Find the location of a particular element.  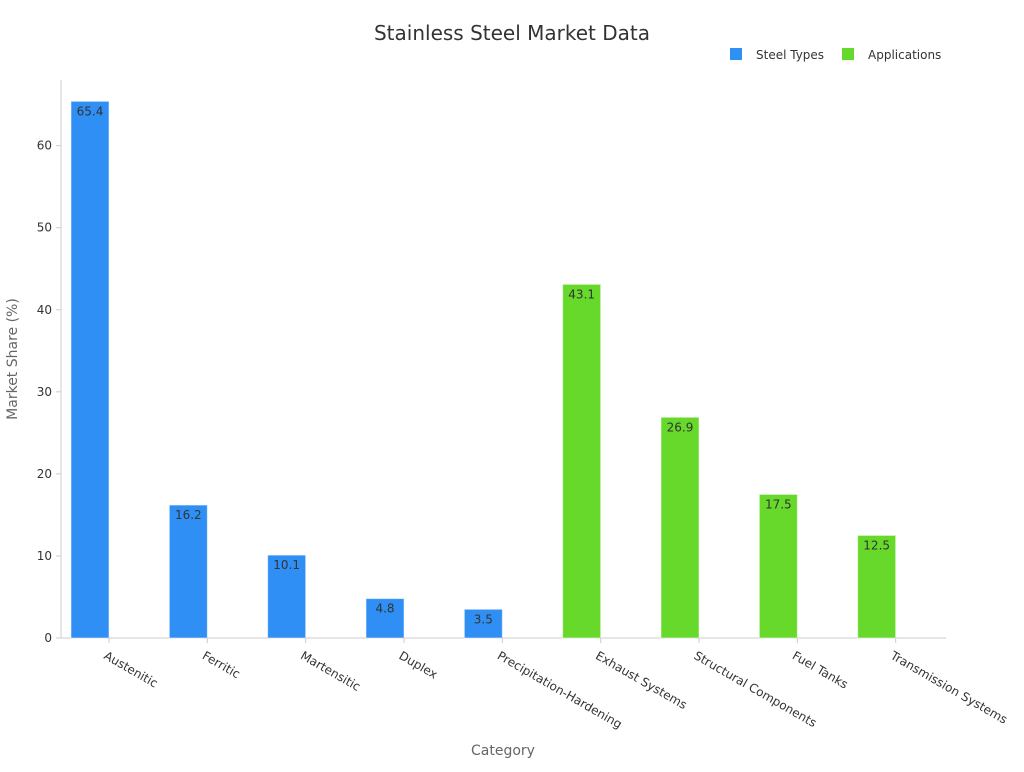

legend: Steel Types Applications is located at coordinates (835, 55).